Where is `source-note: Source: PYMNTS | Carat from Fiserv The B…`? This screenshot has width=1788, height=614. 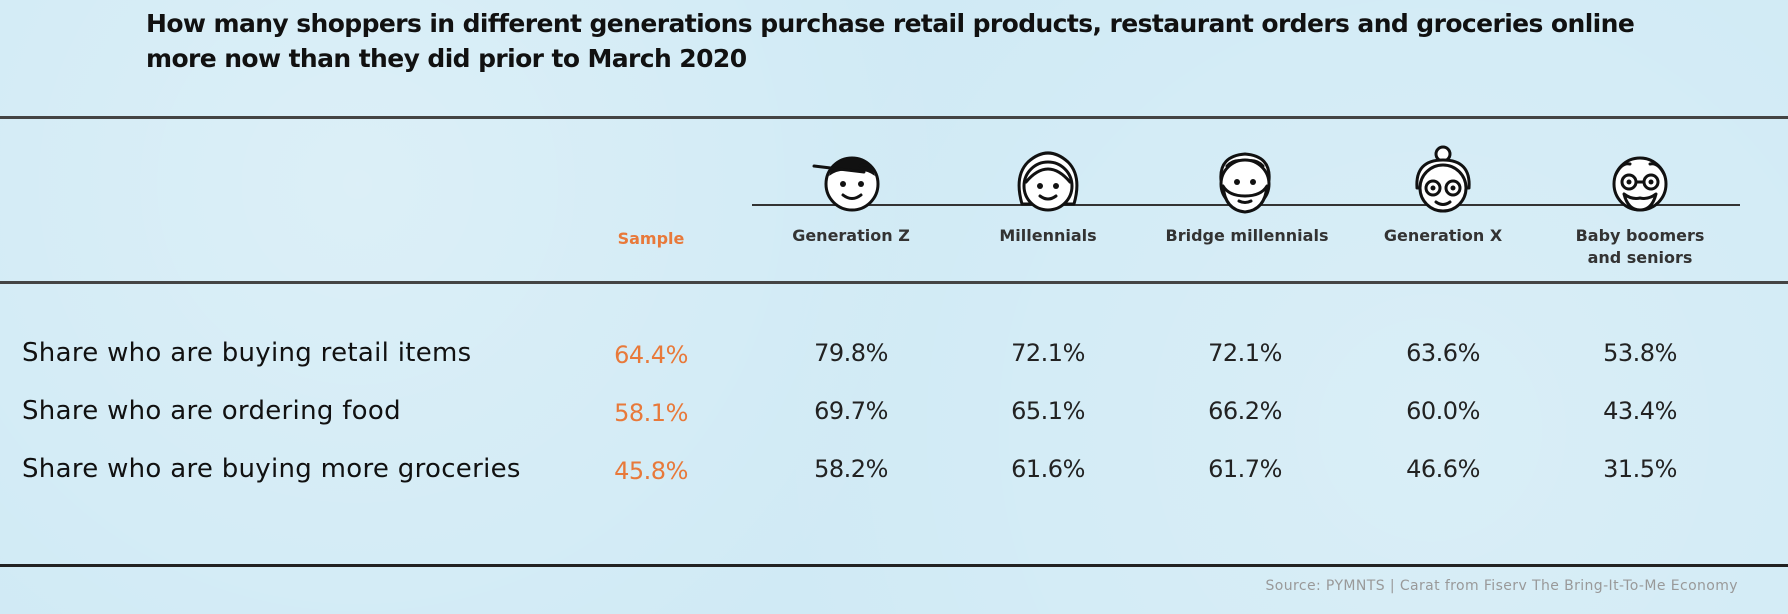 source-note: Source: PYMNTS | Carat from Fiserv The B… is located at coordinates (1501, 586).